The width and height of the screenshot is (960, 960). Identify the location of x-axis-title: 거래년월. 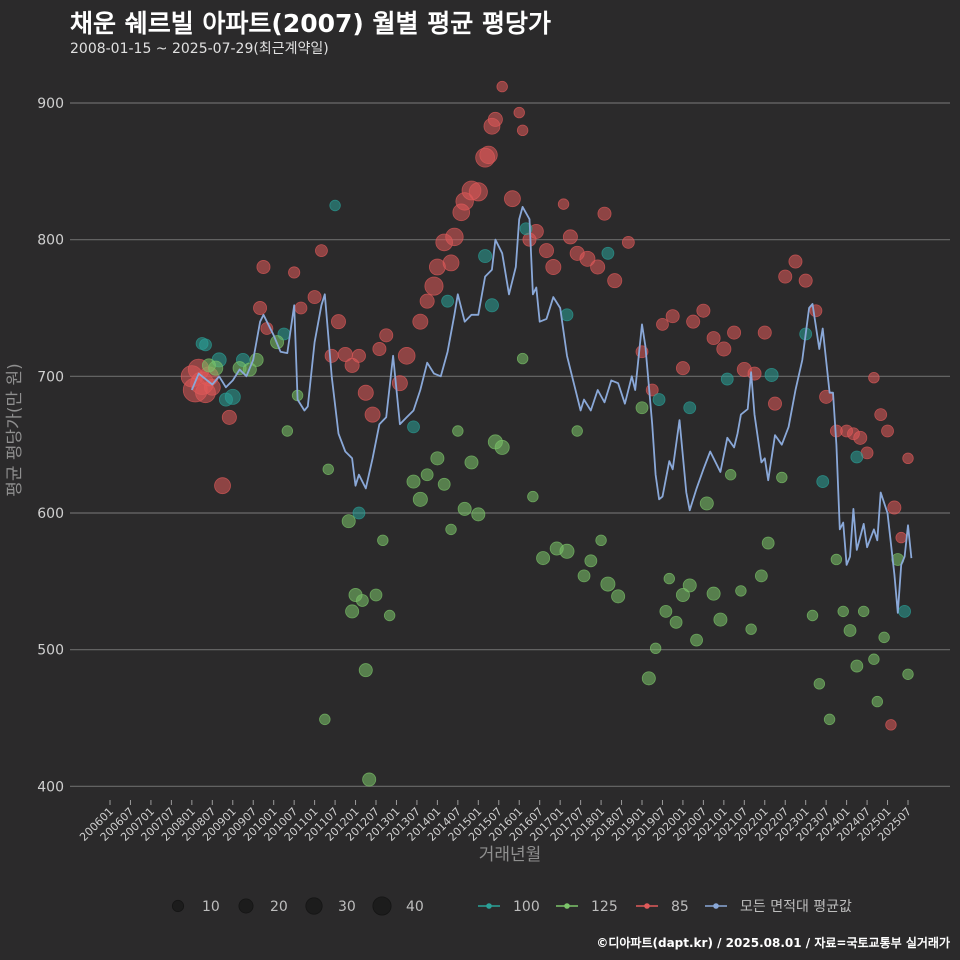
(510, 855).